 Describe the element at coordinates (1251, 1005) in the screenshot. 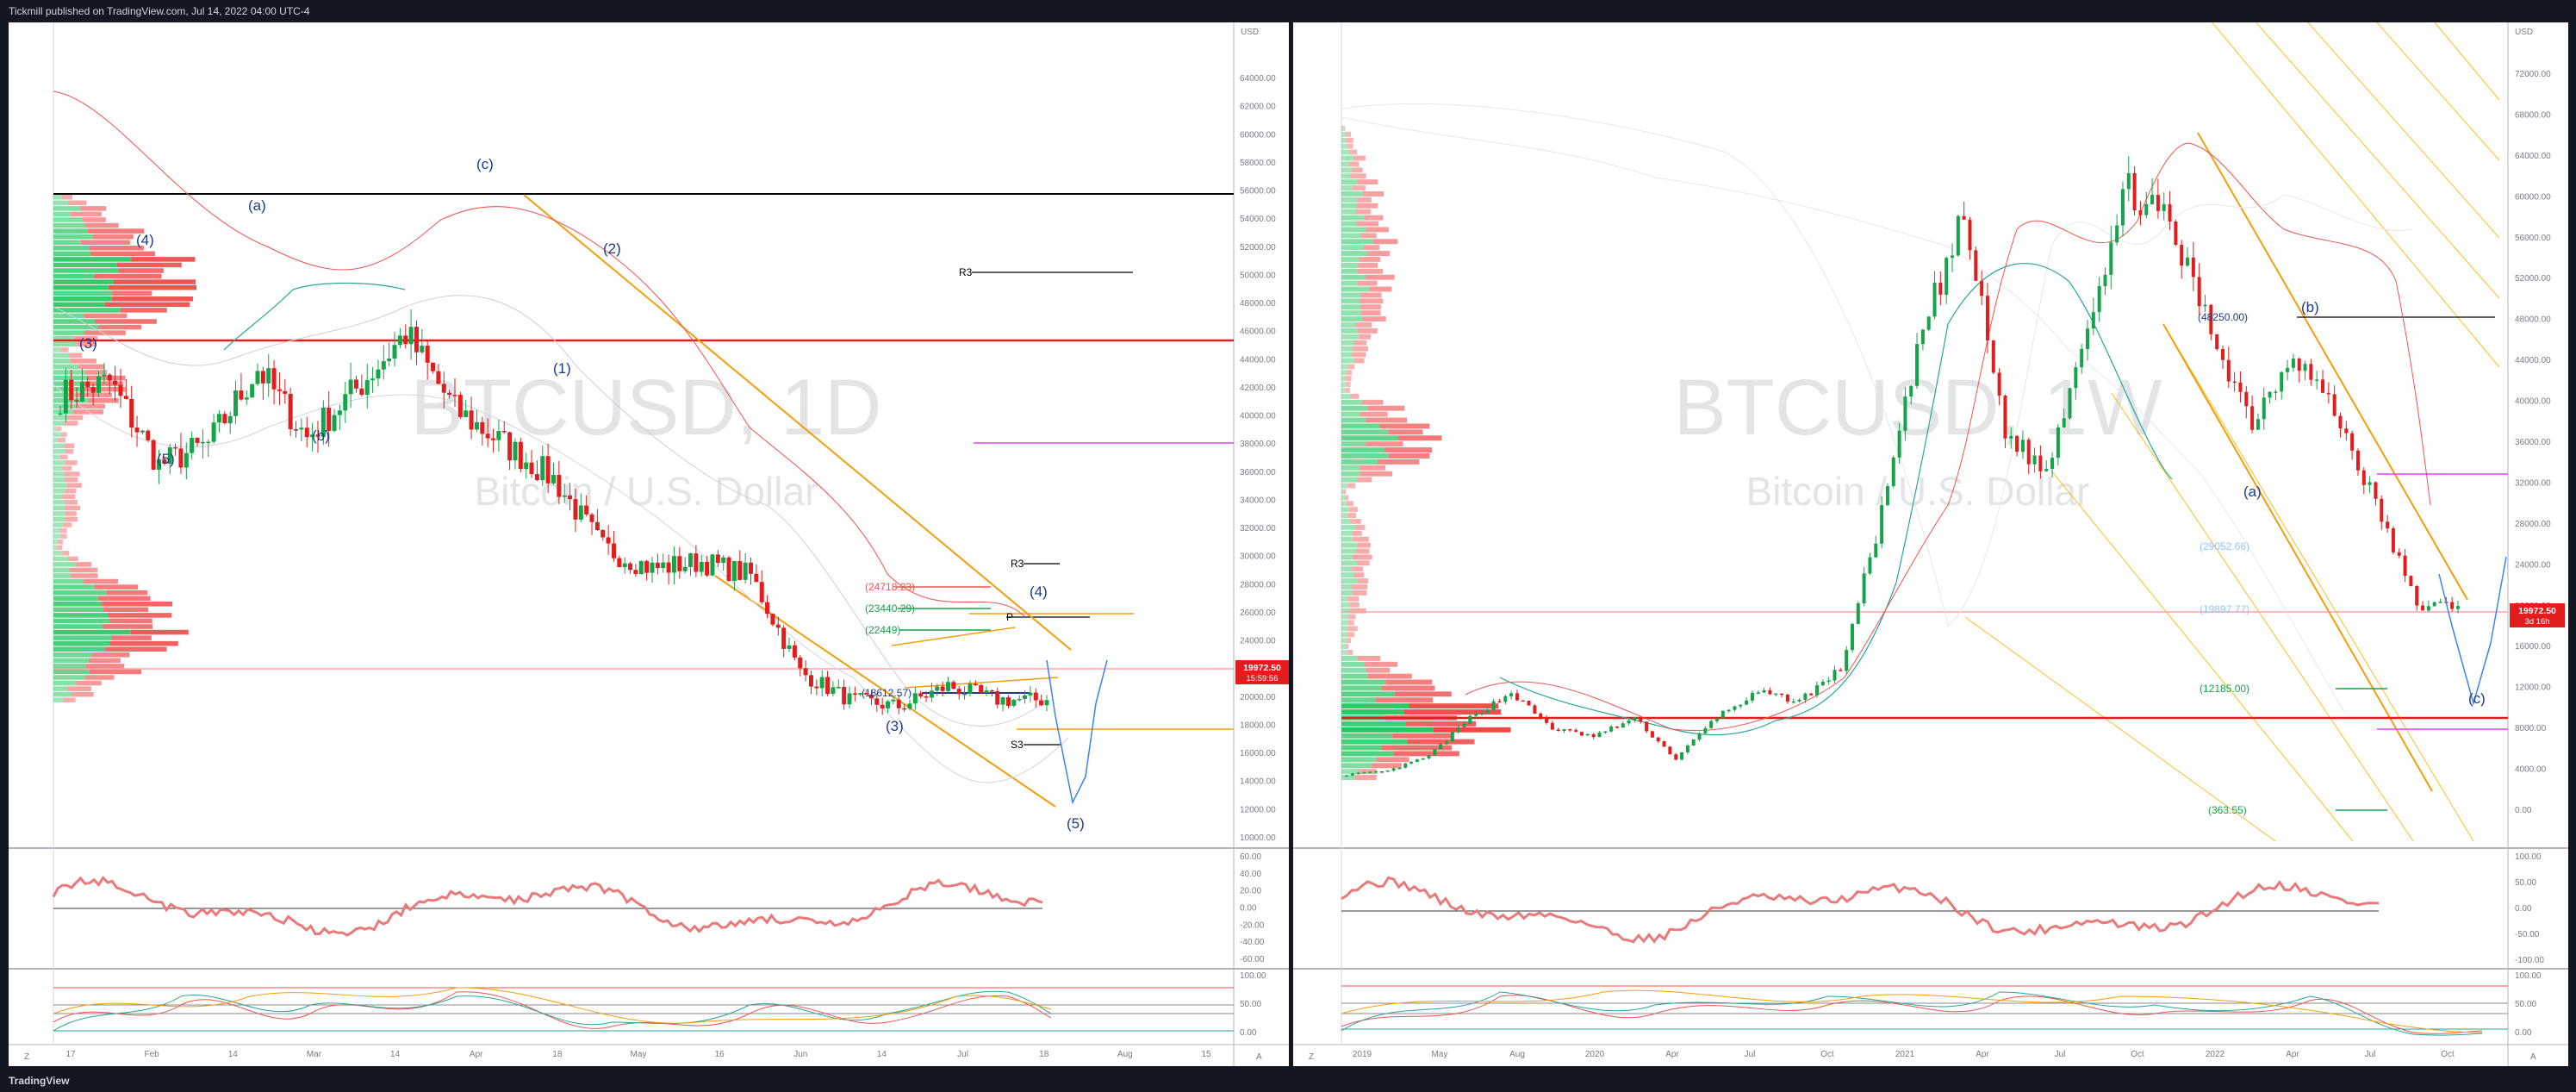

I see `stoch-tick: 50.00` at that location.